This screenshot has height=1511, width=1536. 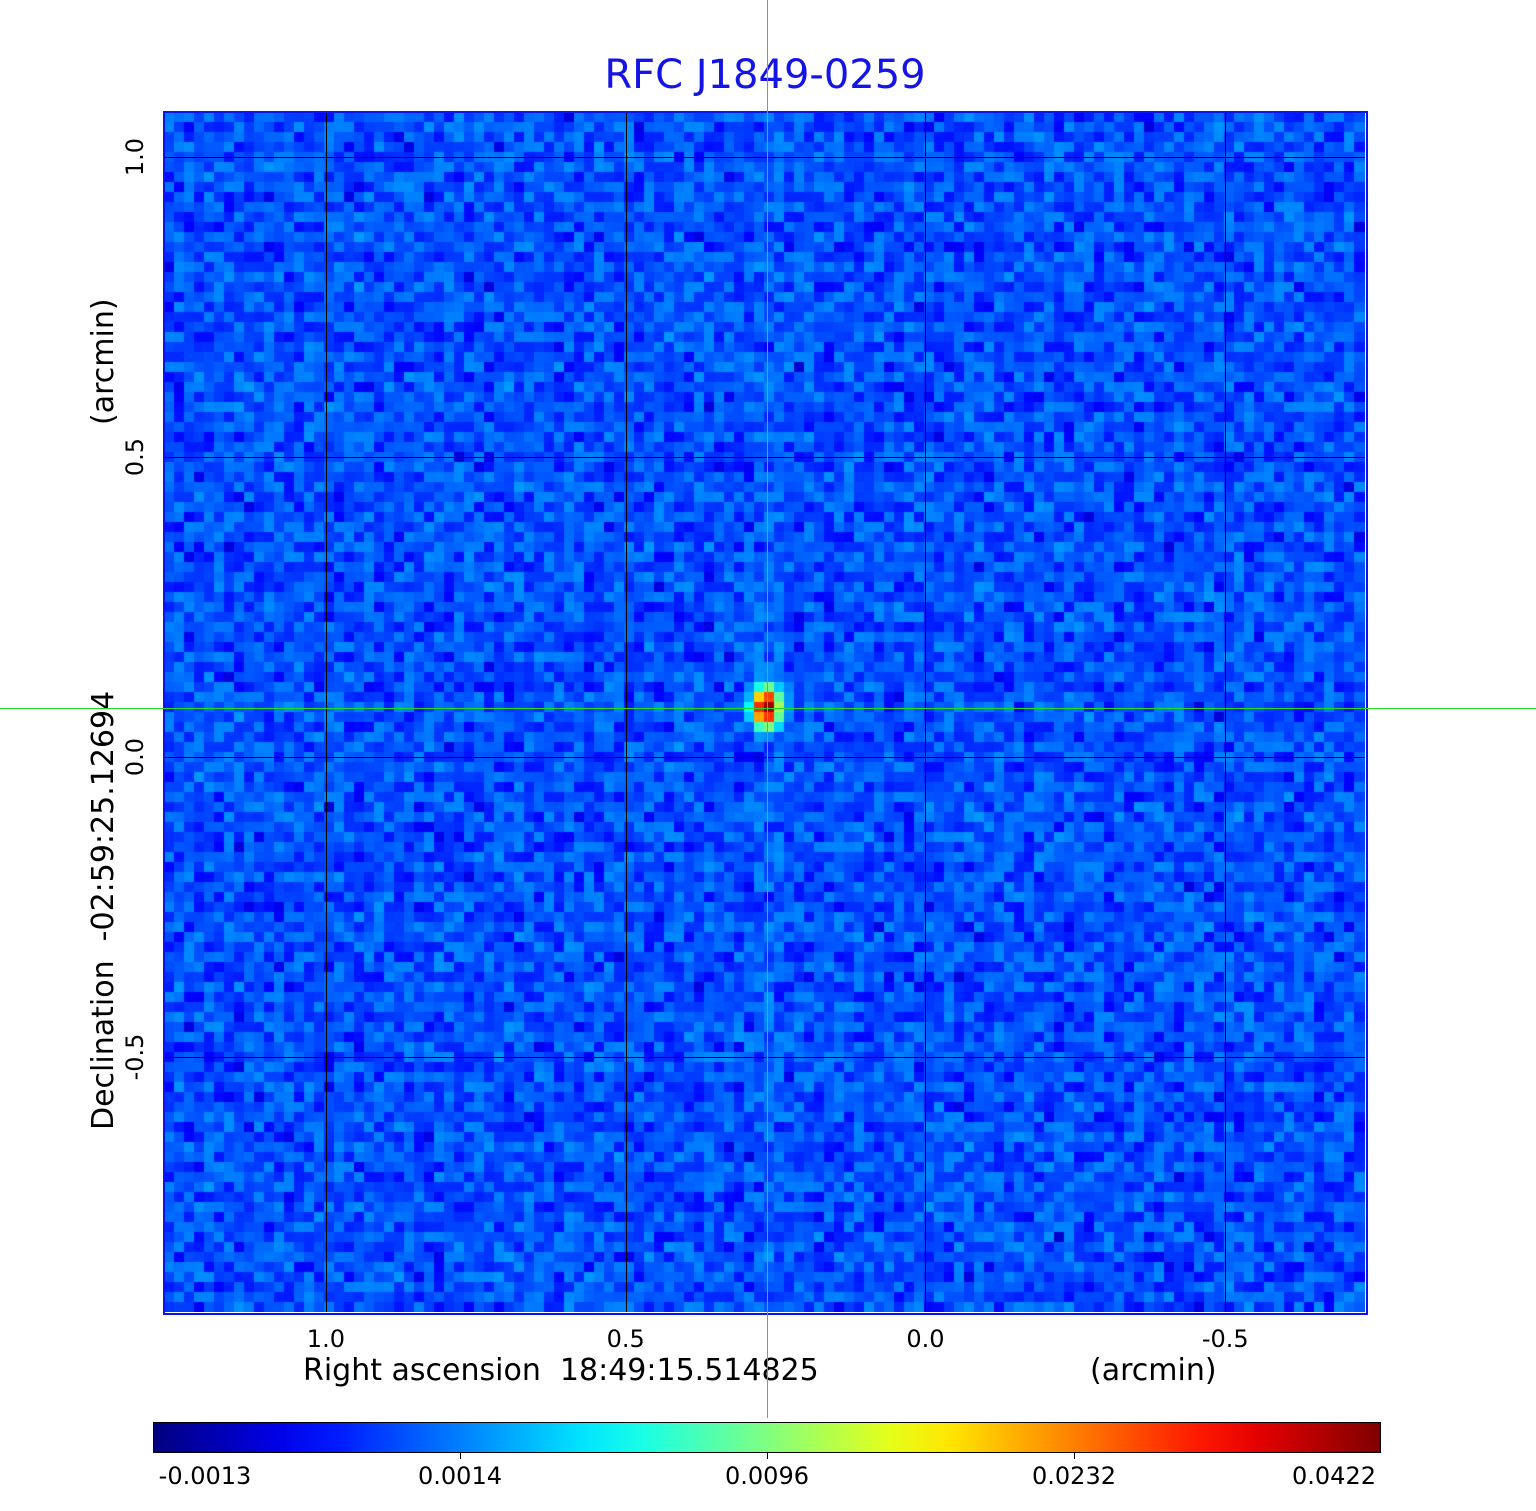 I want to click on y-tick-label: 0.0, so click(x=135, y=757).